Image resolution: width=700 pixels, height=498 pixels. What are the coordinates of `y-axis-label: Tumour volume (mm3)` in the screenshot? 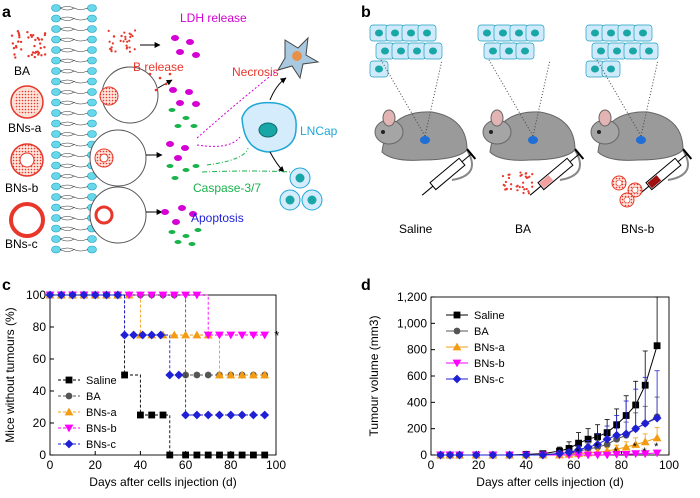 It's located at (374, 376).